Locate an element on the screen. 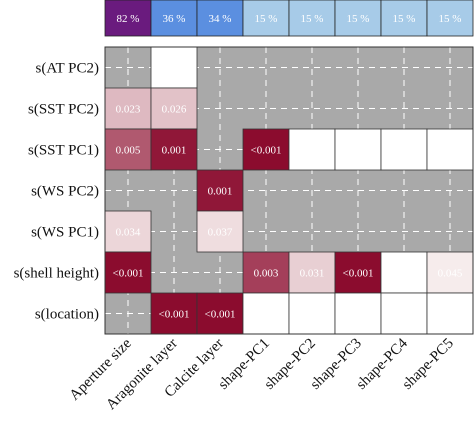 This screenshot has height=428, width=474. row-label: s(AT PC2) is located at coordinates (68, 69).